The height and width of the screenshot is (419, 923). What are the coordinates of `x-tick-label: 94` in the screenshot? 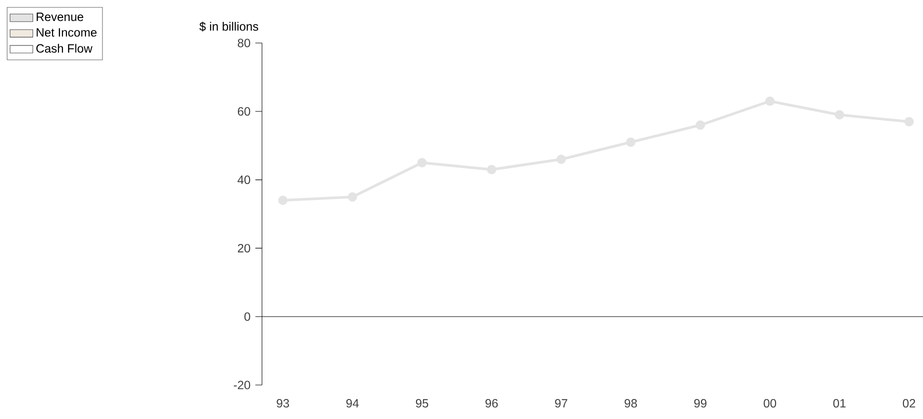 It's located at (352, 403).